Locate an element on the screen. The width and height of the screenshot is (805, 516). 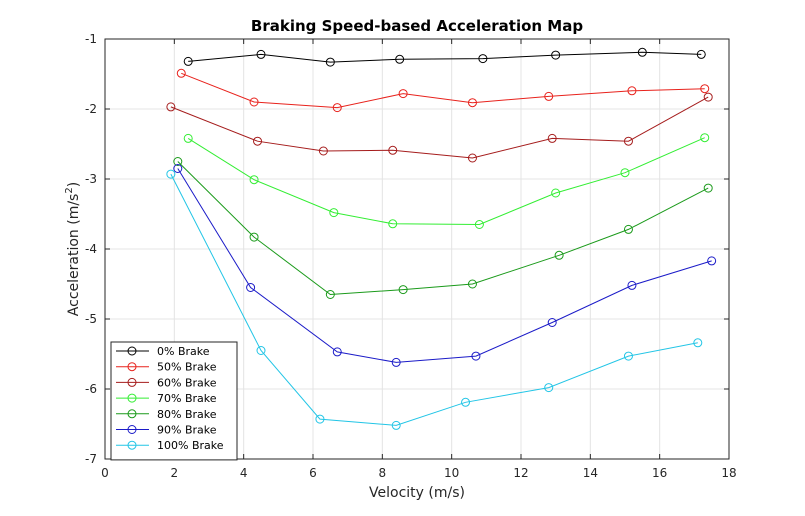
x-tick-label: 14 is located at coordinates (590, 473).